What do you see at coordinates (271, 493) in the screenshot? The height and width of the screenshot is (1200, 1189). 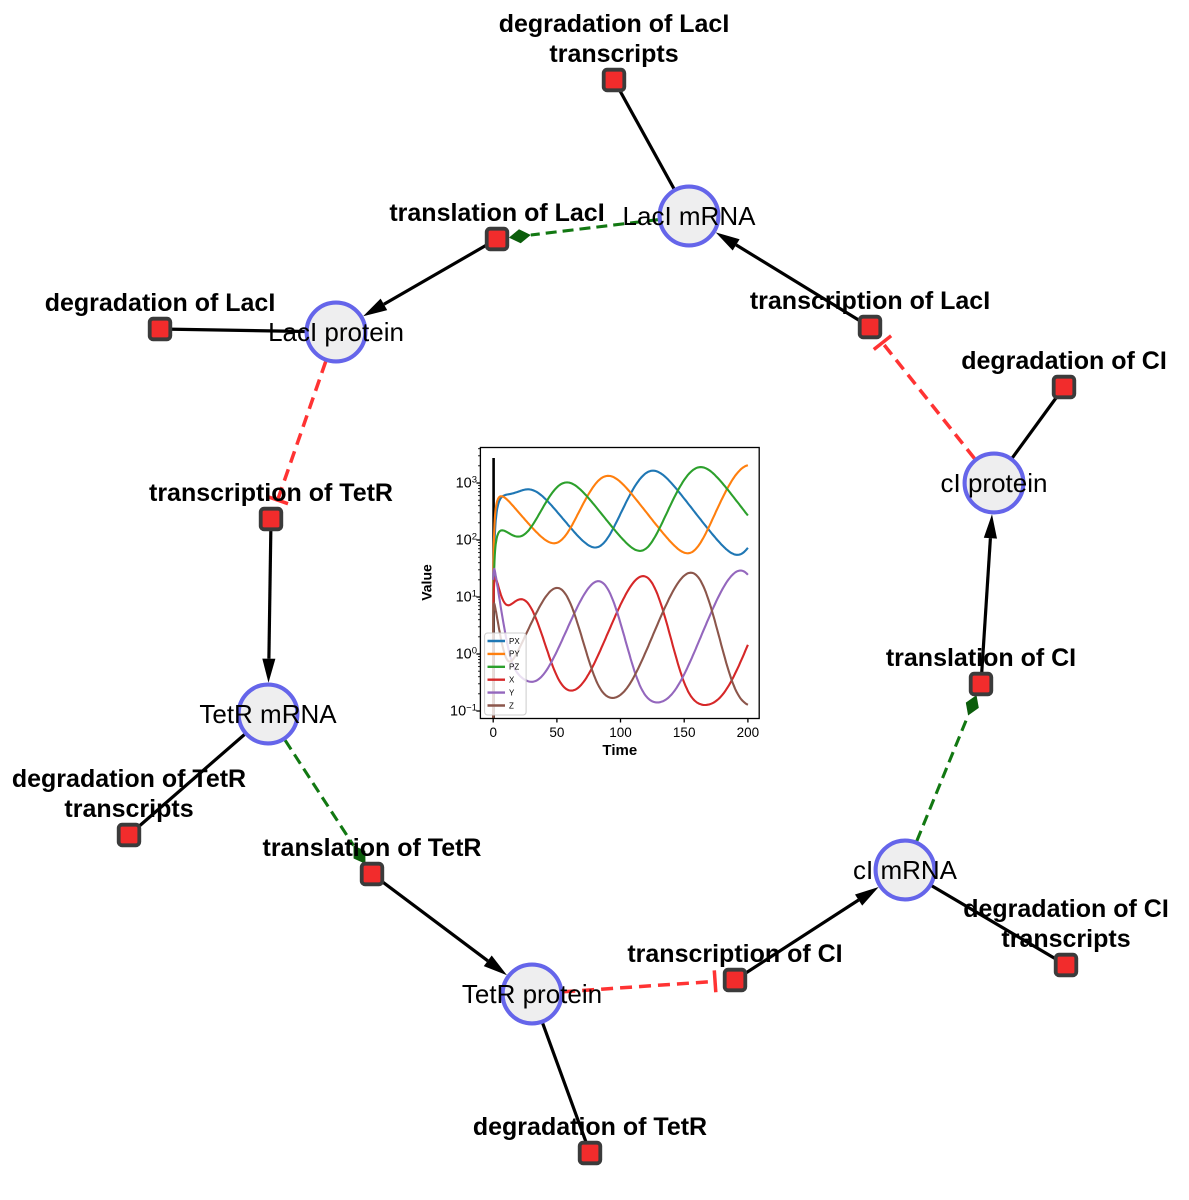 I see `svg-text: transcription of TetR` at bounding box center [271, 493].